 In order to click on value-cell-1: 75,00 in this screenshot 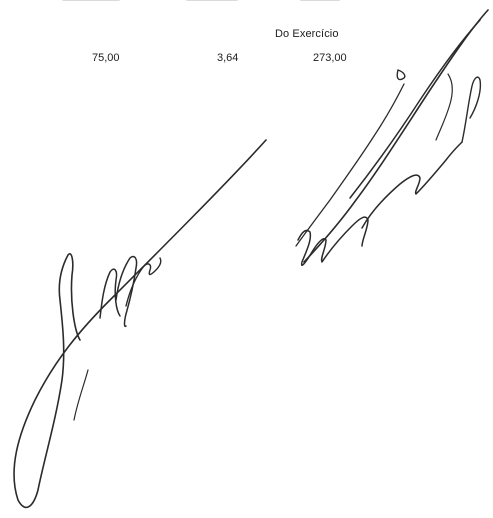, I will do `click(106, 58)`.